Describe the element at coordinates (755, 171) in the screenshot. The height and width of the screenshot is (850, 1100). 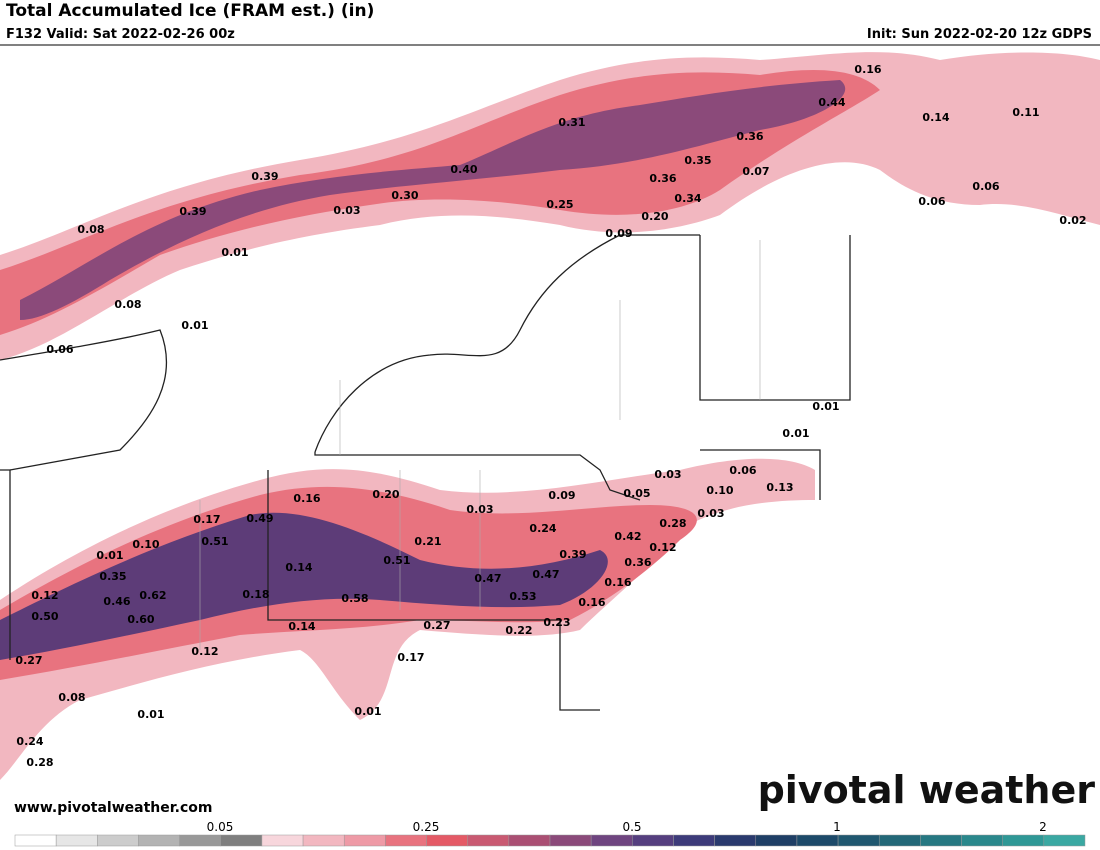
I see `ice-label: 0.07` at that location.